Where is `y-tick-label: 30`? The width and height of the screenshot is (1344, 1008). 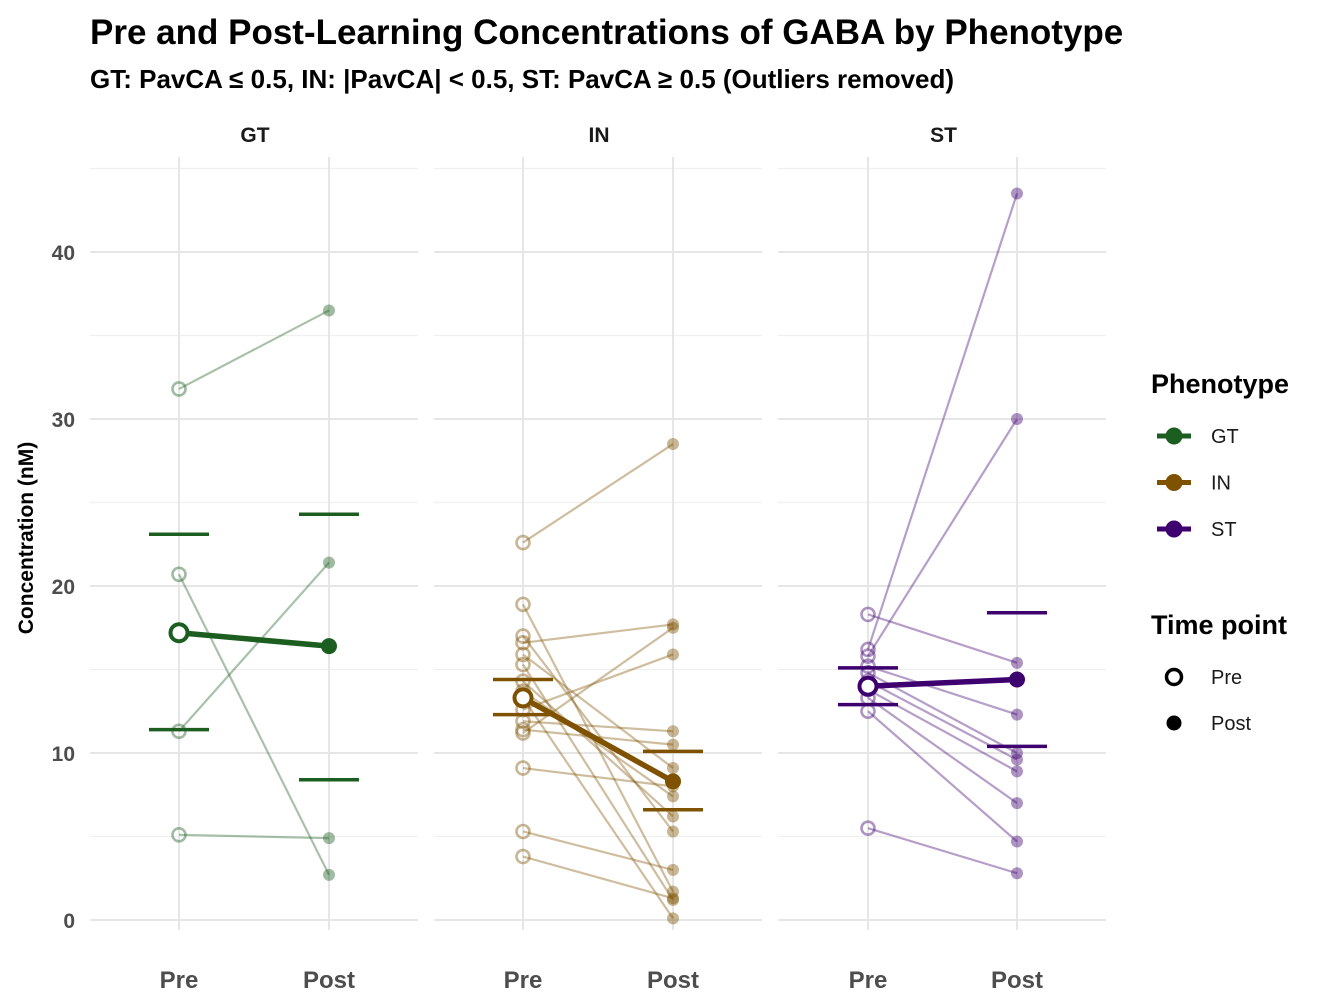 y-tick-label: 30 is located at coordinates (63, 420).